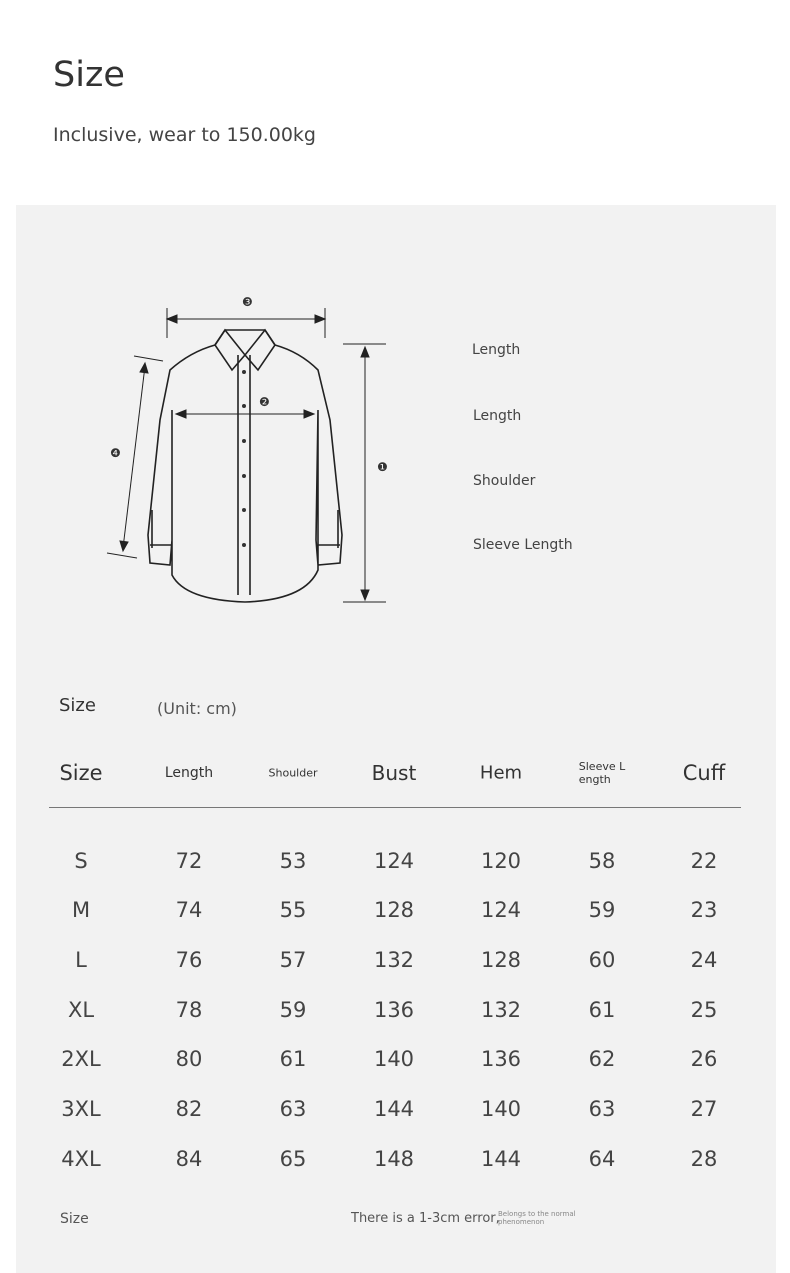 This screenshot has height=1273, width=790. Describe the element at coordinates (189, 861) in the screenshot. I see `table-cell: 72` at that location.